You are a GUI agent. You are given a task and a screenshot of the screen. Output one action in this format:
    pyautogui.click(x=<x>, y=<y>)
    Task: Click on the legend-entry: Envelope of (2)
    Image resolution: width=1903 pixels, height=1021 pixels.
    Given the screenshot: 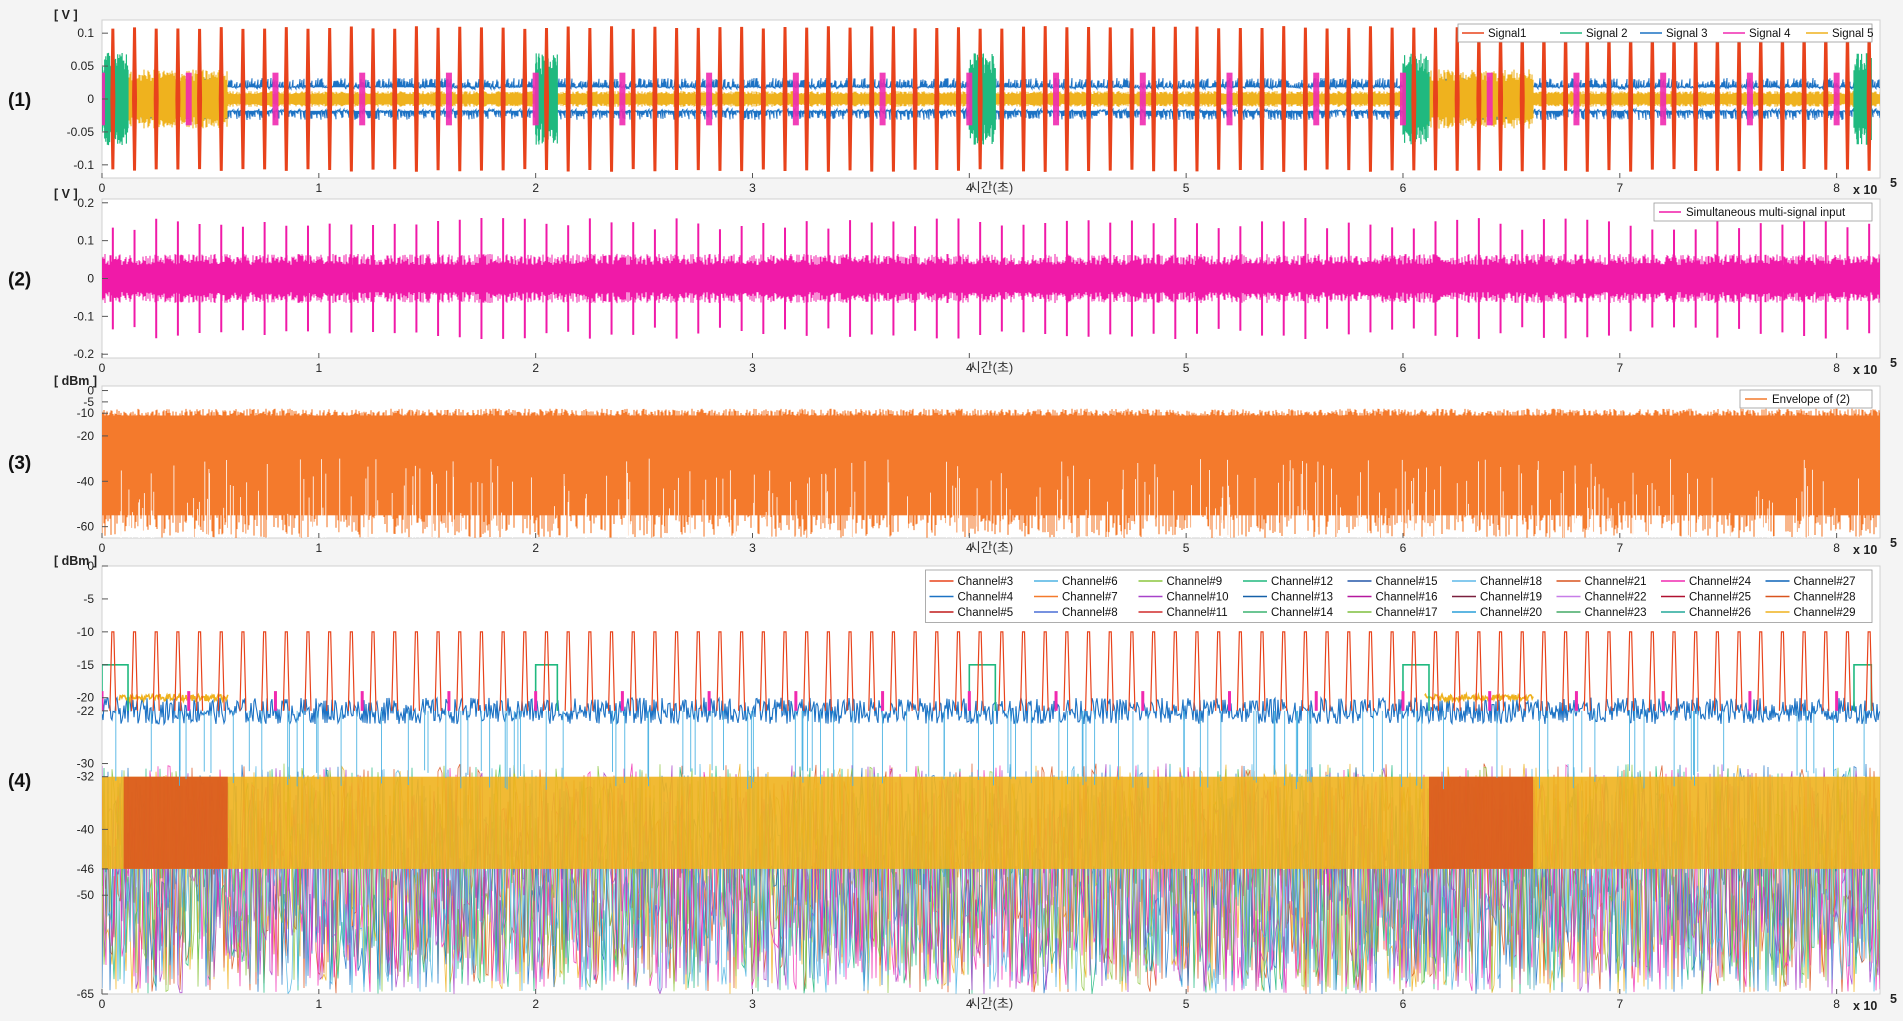 What is the action you would take?
    pyautogui.click(x=1811, y=400)
    